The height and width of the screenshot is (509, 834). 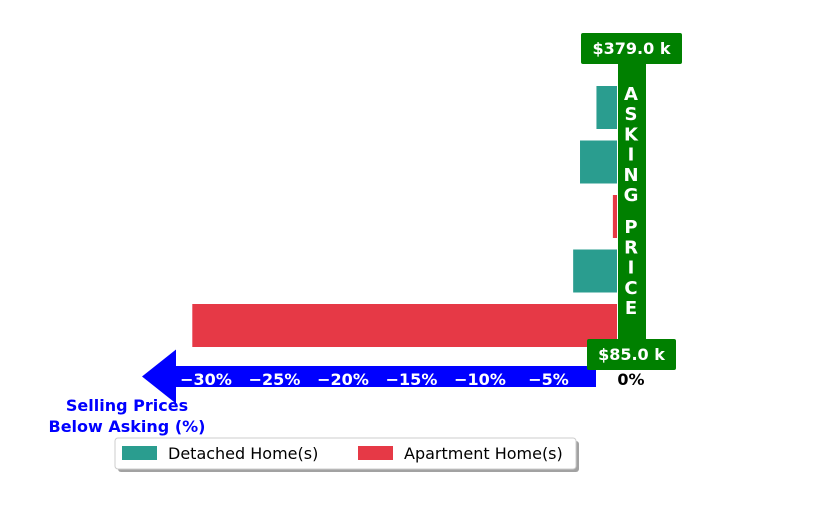 I want to click on asking-price-letter: S, so click(x=631, y=114).